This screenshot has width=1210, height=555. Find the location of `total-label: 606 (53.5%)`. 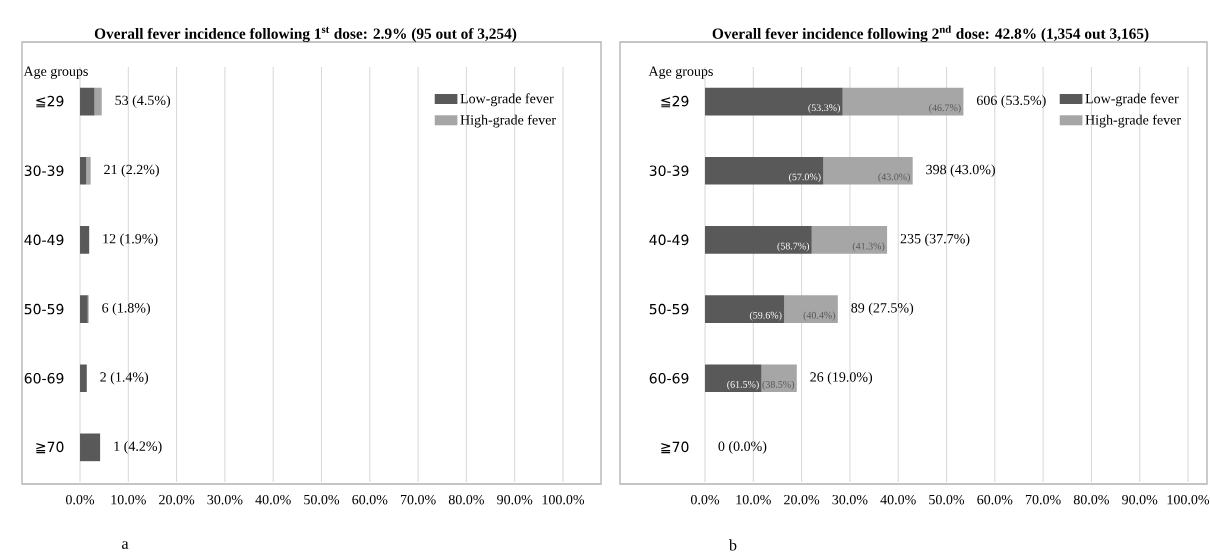

total-label: 606 (53.5%) is located at coordinates (1011, 101).